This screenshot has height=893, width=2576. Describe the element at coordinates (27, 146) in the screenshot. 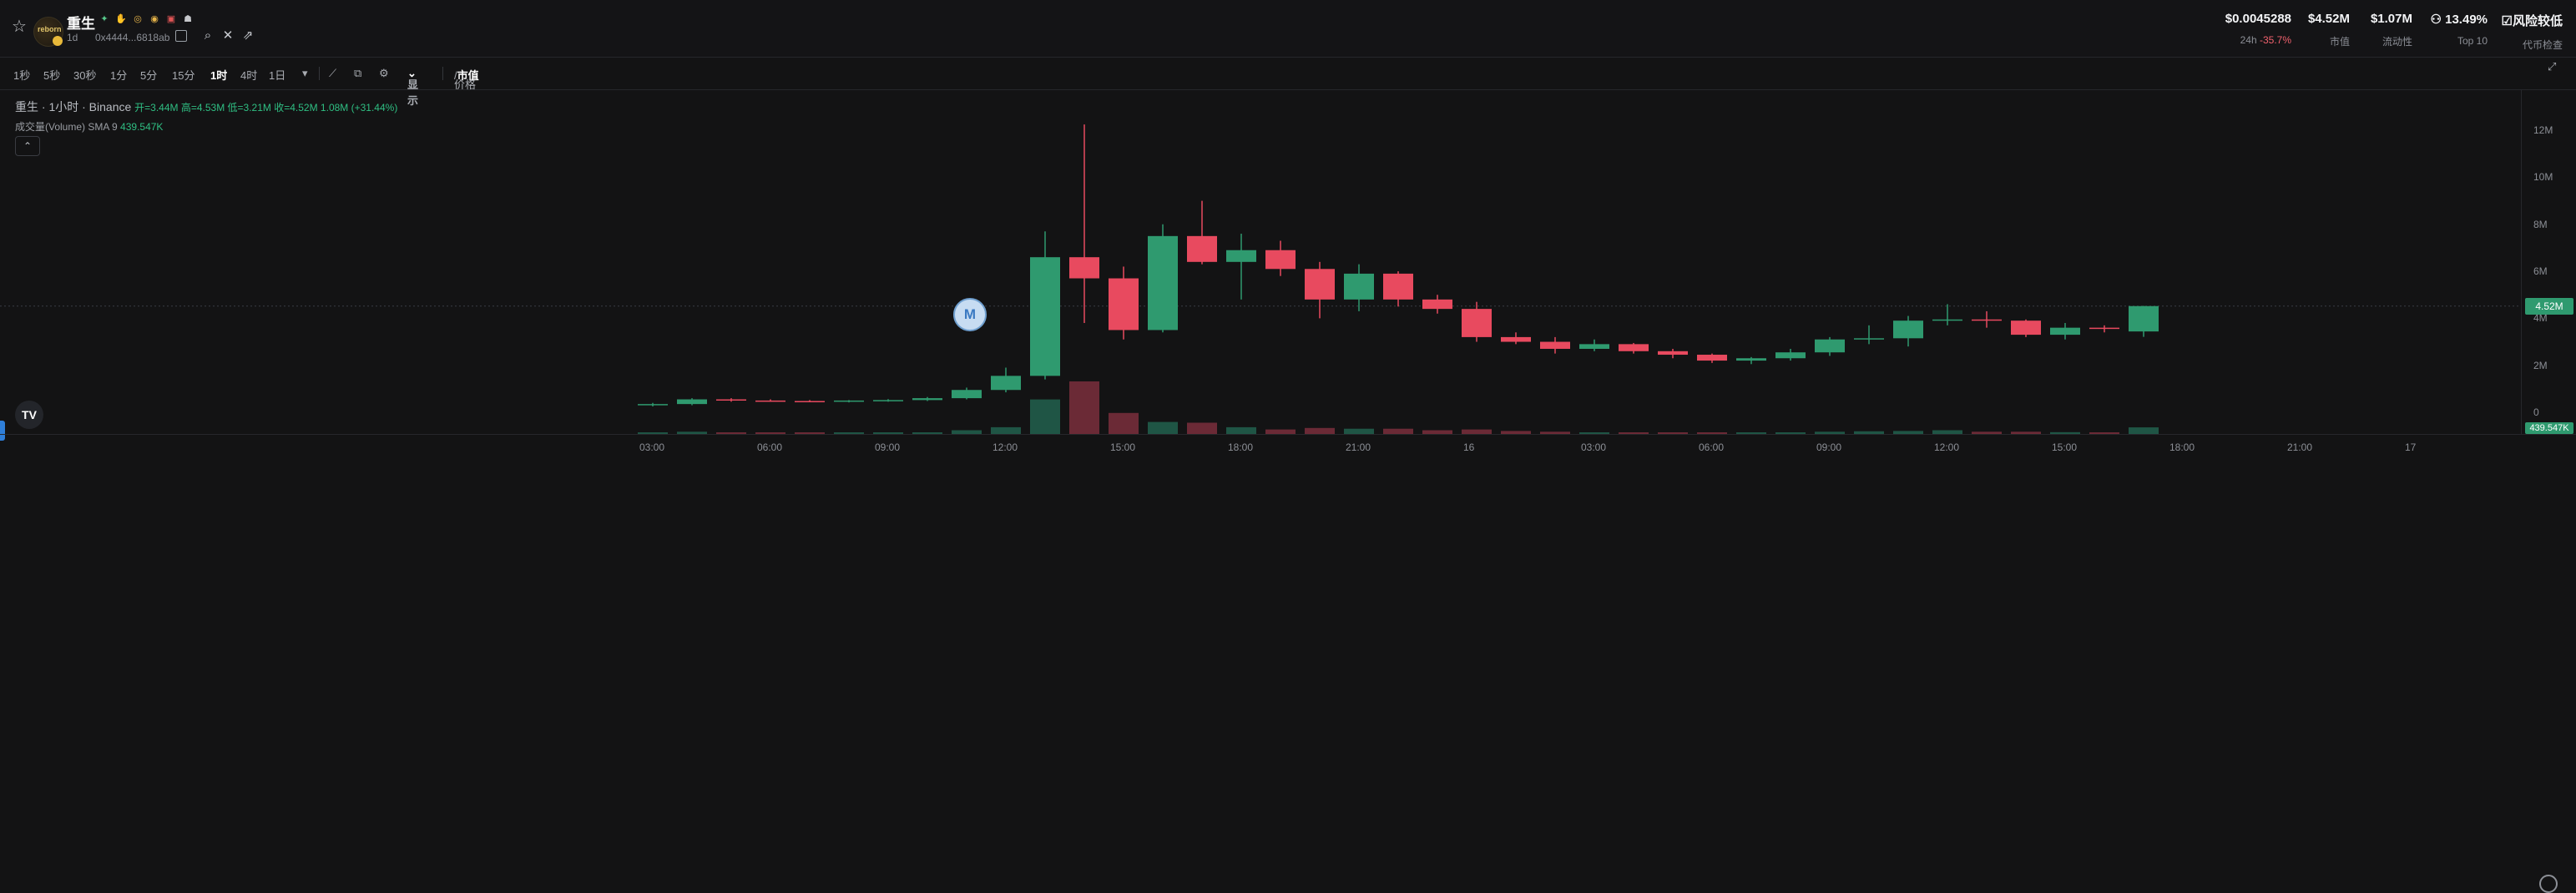

I see `collapse-legend-chevron-up-icon: ⌃` at that location.